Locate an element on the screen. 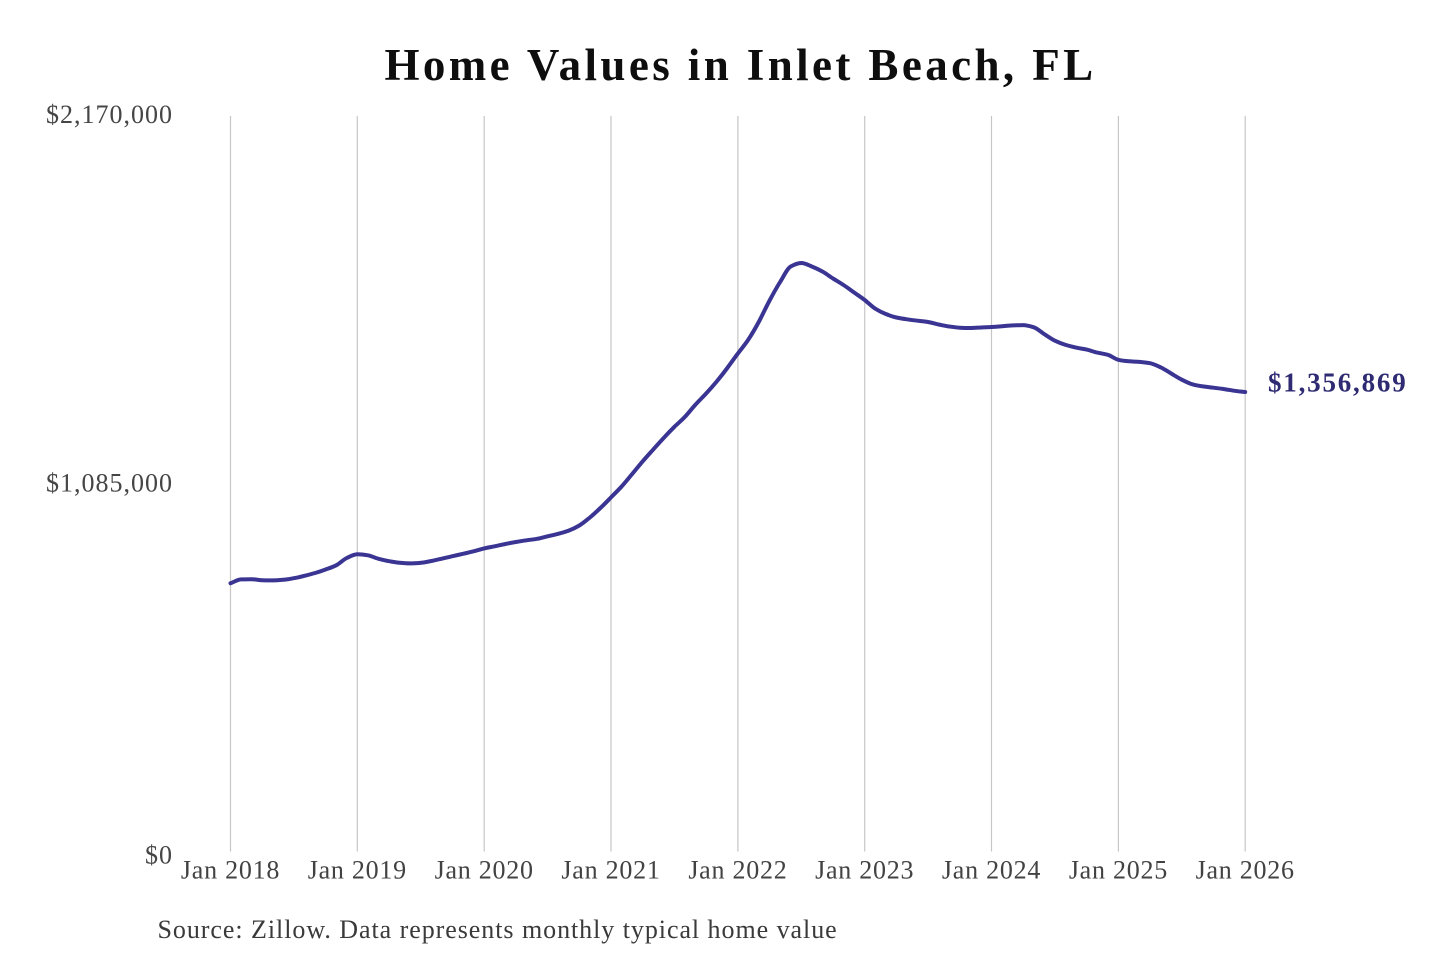 This screenshot has width=1440, height=960. svg-text: Jan 2021 is located at coordinates (610, 870).